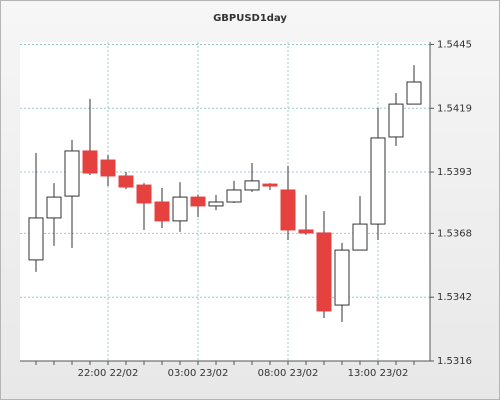 This screenshot has height=400, width=500. Describe the element at coordinates (454, 361) in the screenshot. I see `y-tick-label: 1.5316` at that location.